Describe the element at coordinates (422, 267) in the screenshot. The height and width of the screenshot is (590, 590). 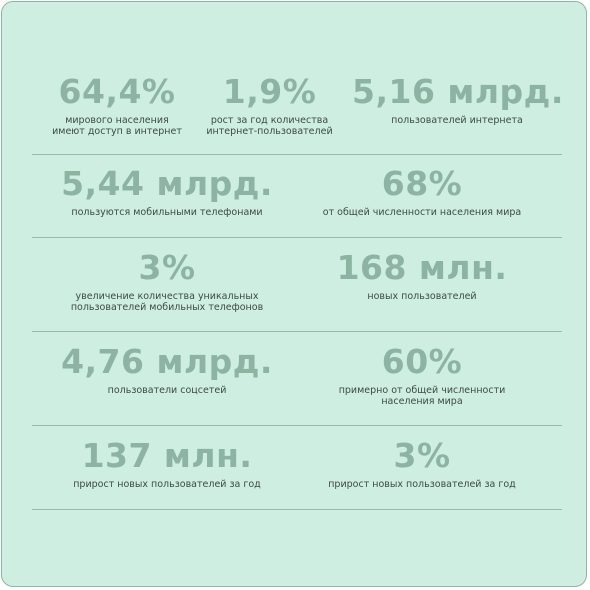
I see `stat-value: 168 млн.` at that location.